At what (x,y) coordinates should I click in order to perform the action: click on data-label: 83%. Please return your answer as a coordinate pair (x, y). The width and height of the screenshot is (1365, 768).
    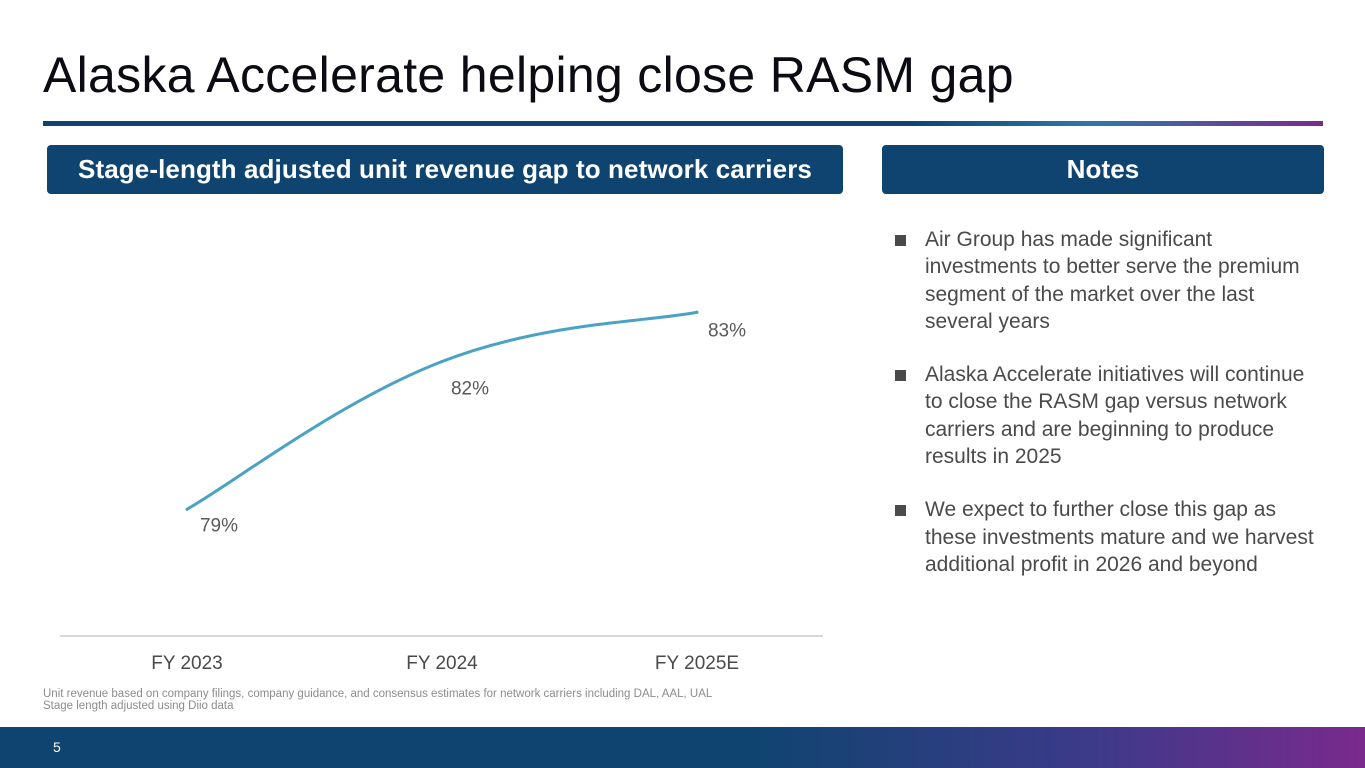
    Looking at the image, I should click on (727, 330).